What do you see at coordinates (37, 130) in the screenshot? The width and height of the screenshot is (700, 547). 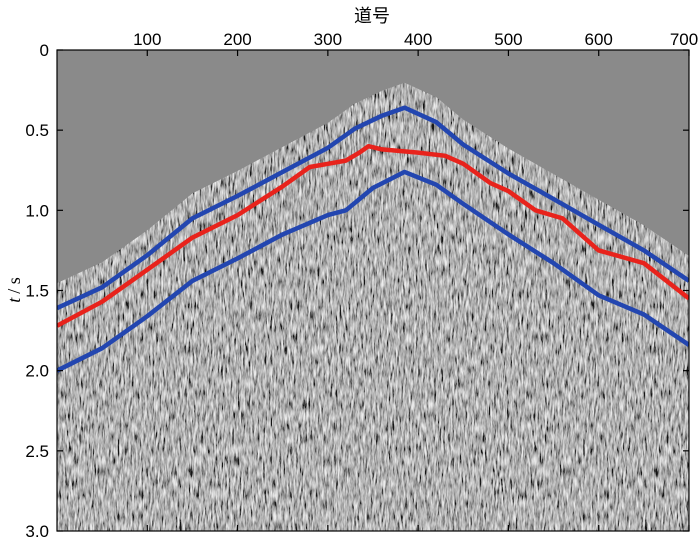 I see `y-tick-label: 0.5` at bounding box center [37, 130].